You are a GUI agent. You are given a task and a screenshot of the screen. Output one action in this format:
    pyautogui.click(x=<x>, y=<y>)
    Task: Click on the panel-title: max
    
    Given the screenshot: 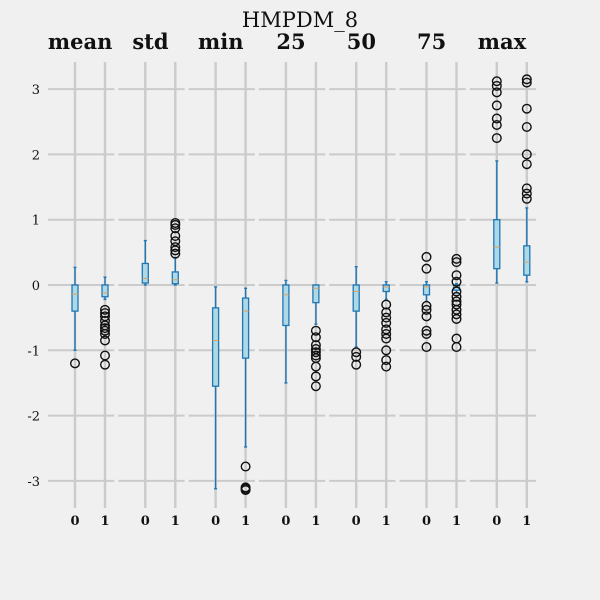 What is the action you would take?
    pyautogui.click(x=502, y=41)
    